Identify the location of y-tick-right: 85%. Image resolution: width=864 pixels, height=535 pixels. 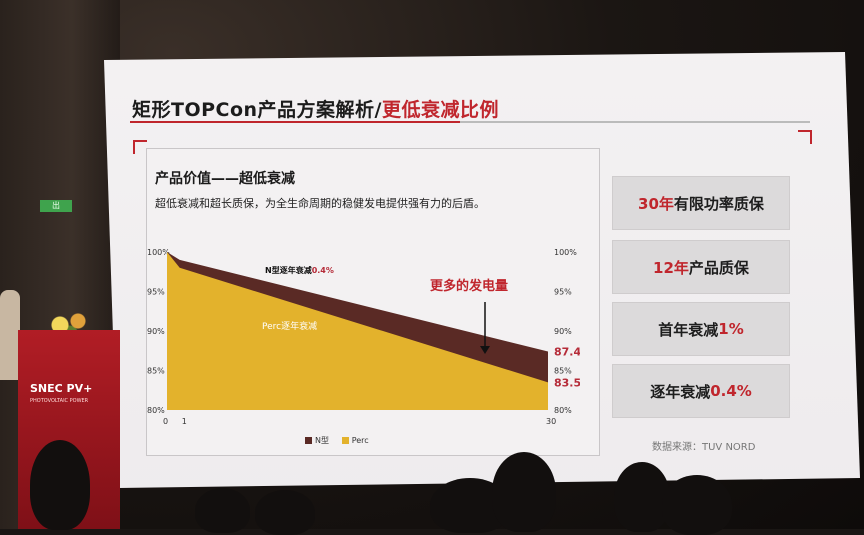
(563, 371).